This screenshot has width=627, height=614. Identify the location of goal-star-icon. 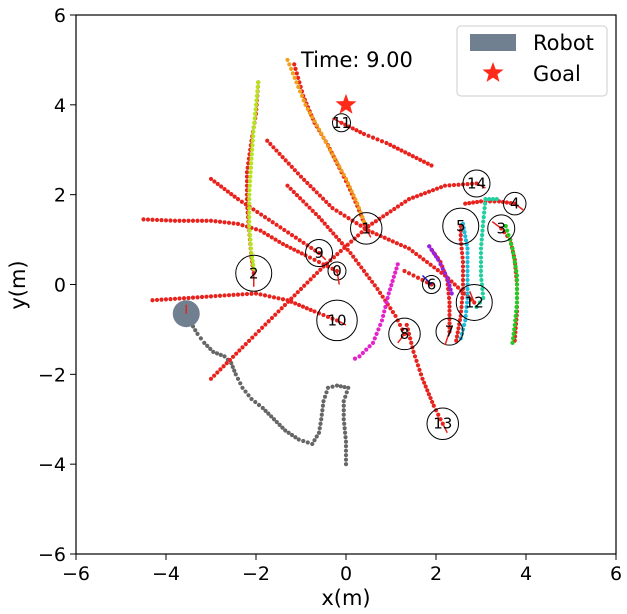
(346, 103).